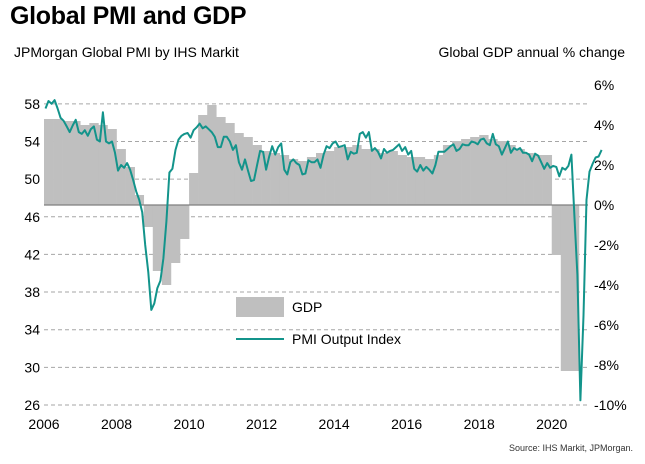 The image size is (645, 464). What do you see at coordinates (126, 52) in the screenshot?
I see `left-axis-title: JPMorgan Global PMI by IHS Markit` at bounding box center [126, 52].